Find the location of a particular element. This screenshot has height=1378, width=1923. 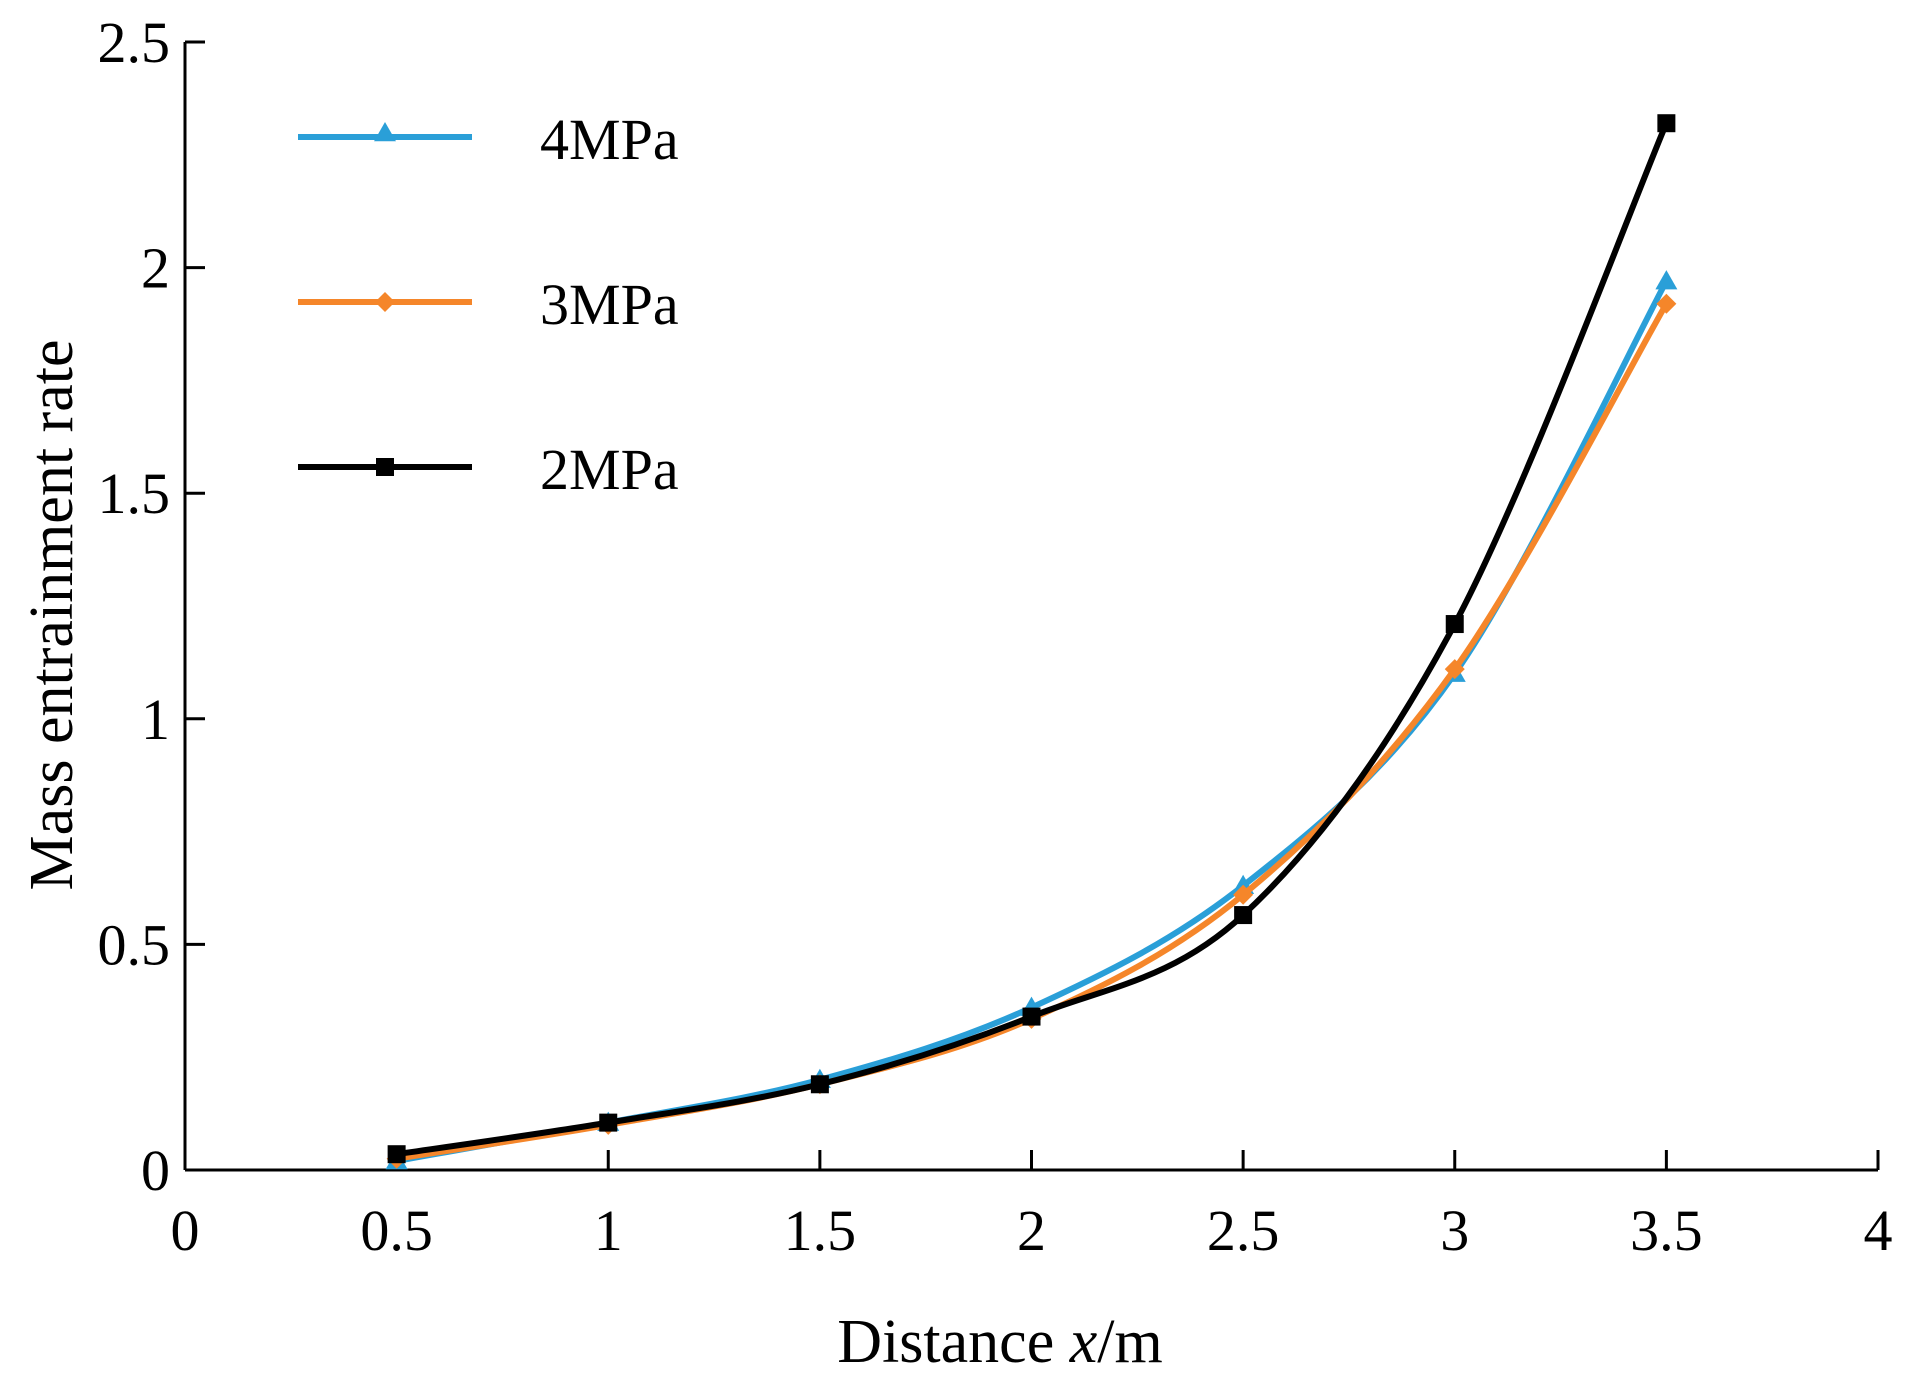

x-tick-label: 2.5 is located at coordinates (1243, 1230).